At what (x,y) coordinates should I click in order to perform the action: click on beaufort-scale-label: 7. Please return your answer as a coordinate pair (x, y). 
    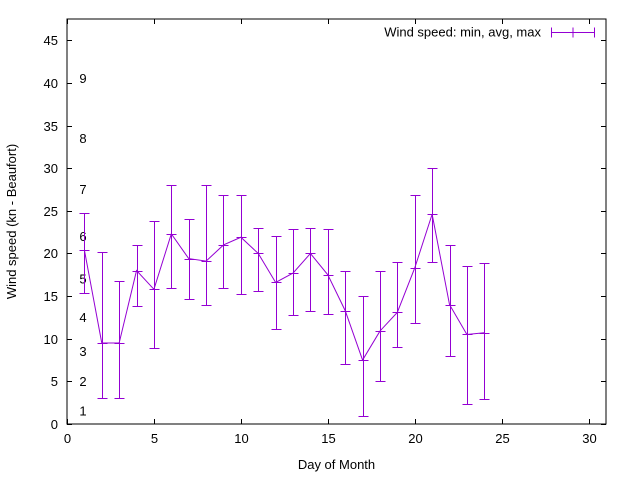
    Looking at the image, I should click on (82, 189).